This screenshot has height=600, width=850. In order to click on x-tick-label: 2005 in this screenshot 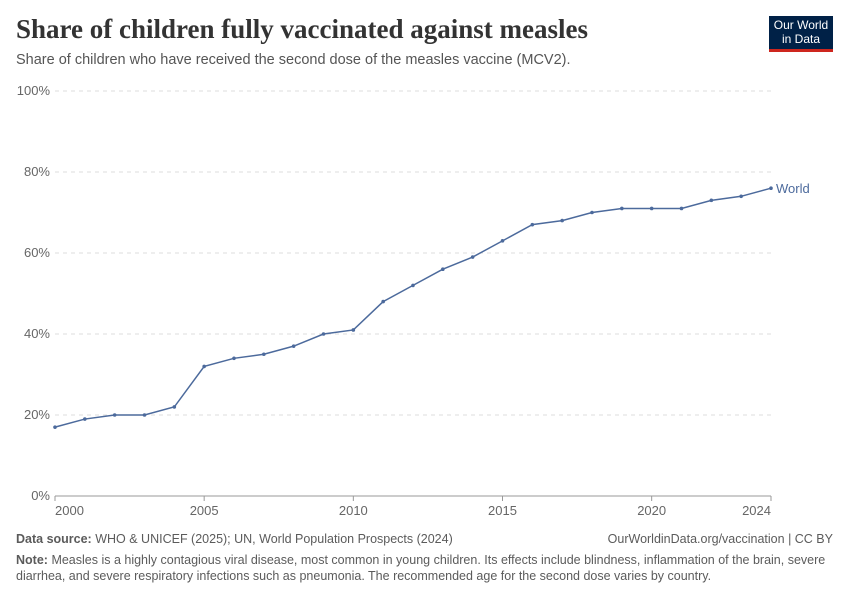, I will do `click(204, 510)`.